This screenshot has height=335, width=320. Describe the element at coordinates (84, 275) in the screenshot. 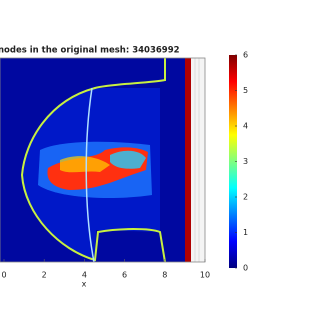

I see `x-tick-label: 4` at that location.